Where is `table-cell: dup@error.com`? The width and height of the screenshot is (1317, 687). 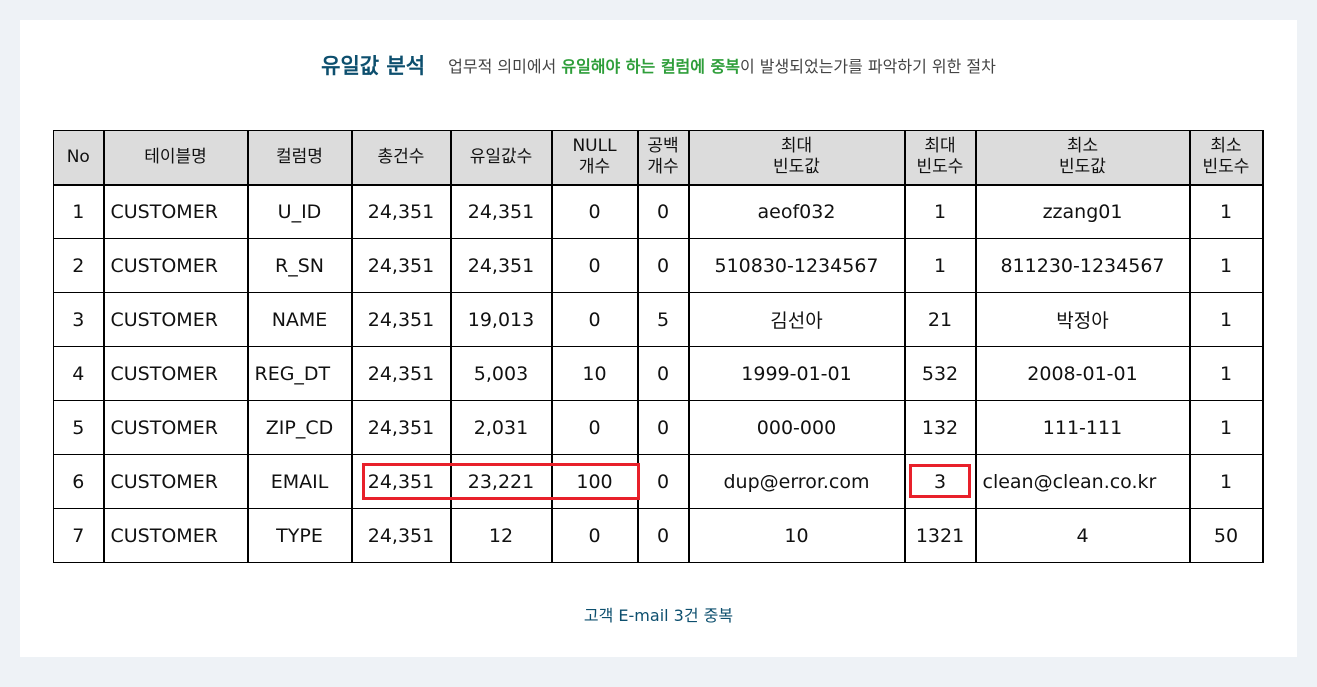 table-cell: dup@error.com is located at coordinates (797, 481).